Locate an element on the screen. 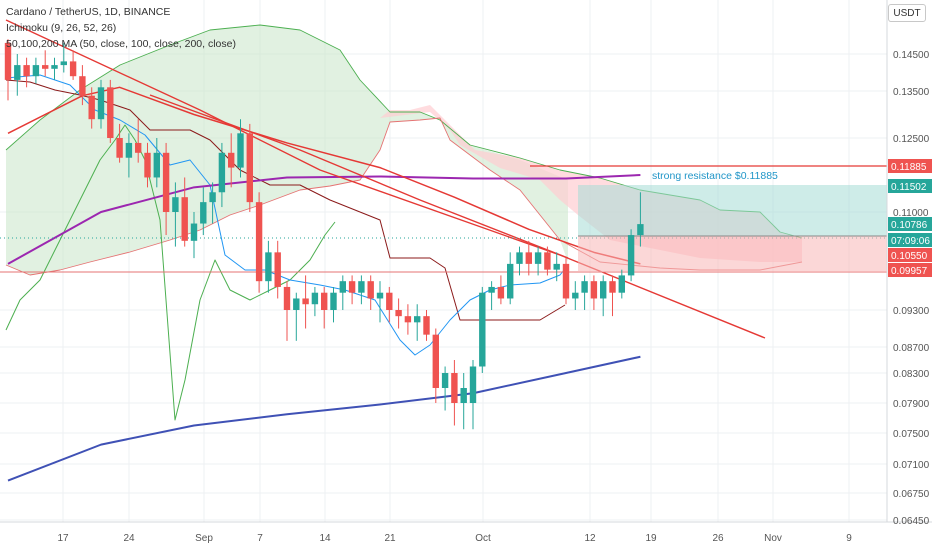 This screenshot has width=932, height=555. price-label: 0.10786 is located at coordinates (909, 225).